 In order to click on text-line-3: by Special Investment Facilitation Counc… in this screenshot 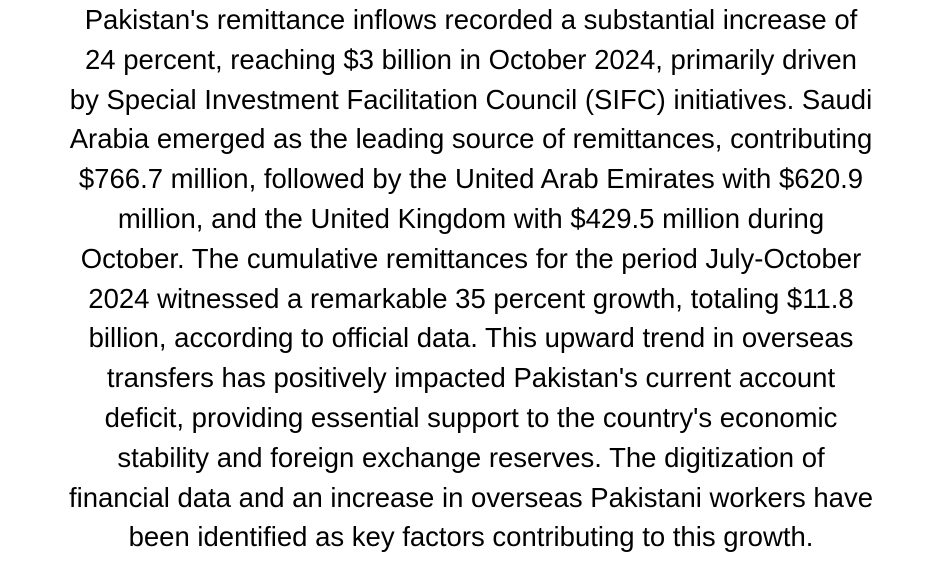, I will do `click(471, 99)`.